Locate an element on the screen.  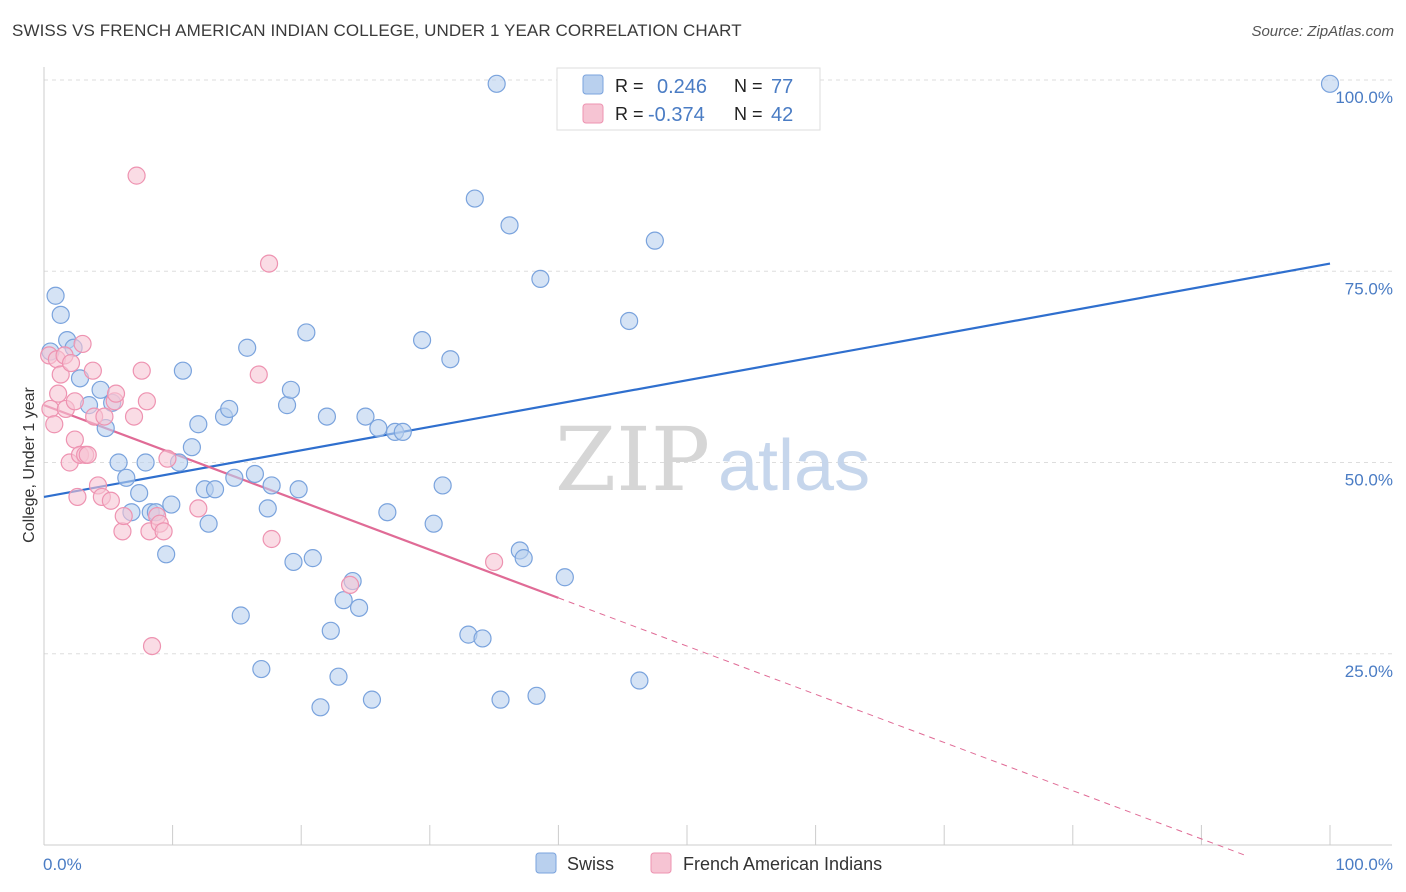
watermark-atlas: atlas is located at coordinates (794, 466).